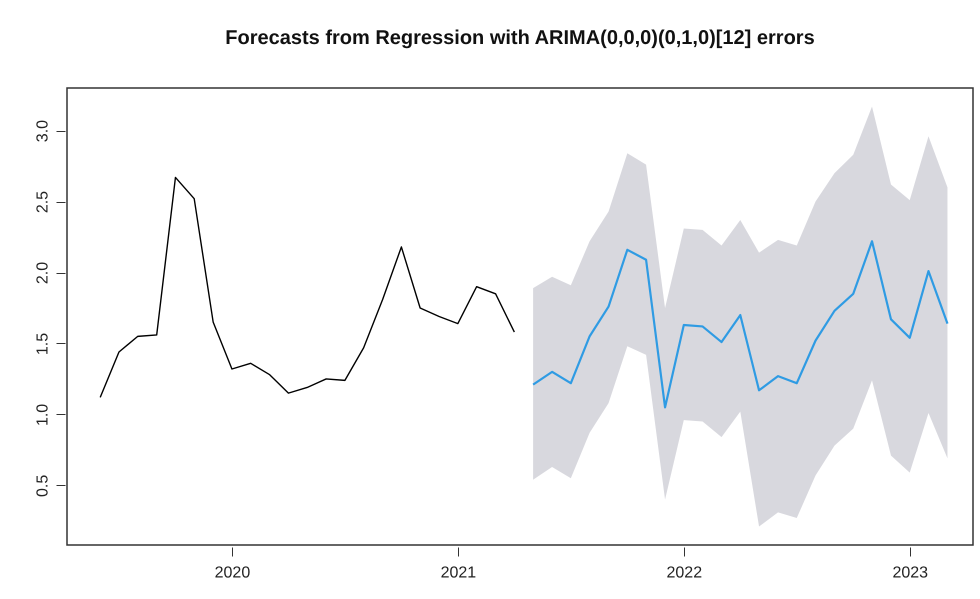 The image size is (980, 599). What do you see at coordinates (43, 486) in the screenshot?
I see `y-tick-label: 0.5` at bounding box center [43, 486].